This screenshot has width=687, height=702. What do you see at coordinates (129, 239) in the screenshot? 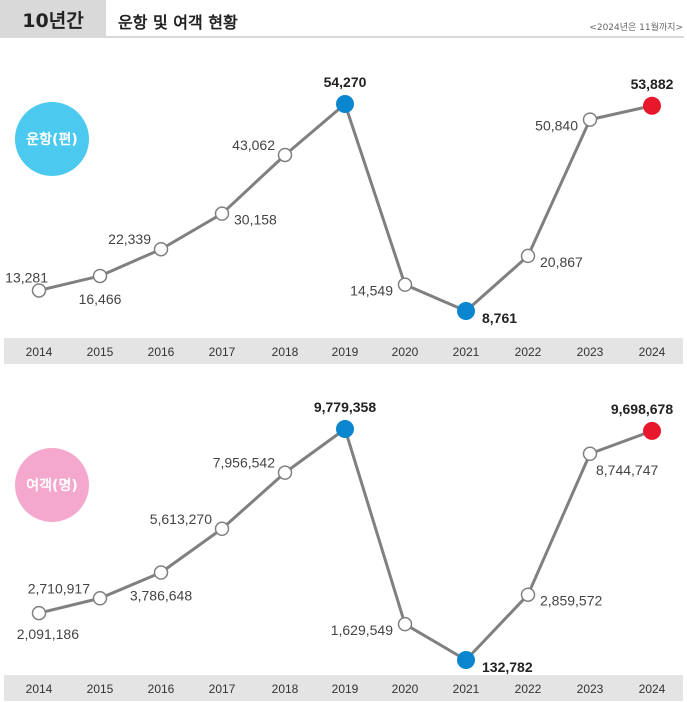
I see `data-label-2016: 22,339` at bounding box center [129, 239].